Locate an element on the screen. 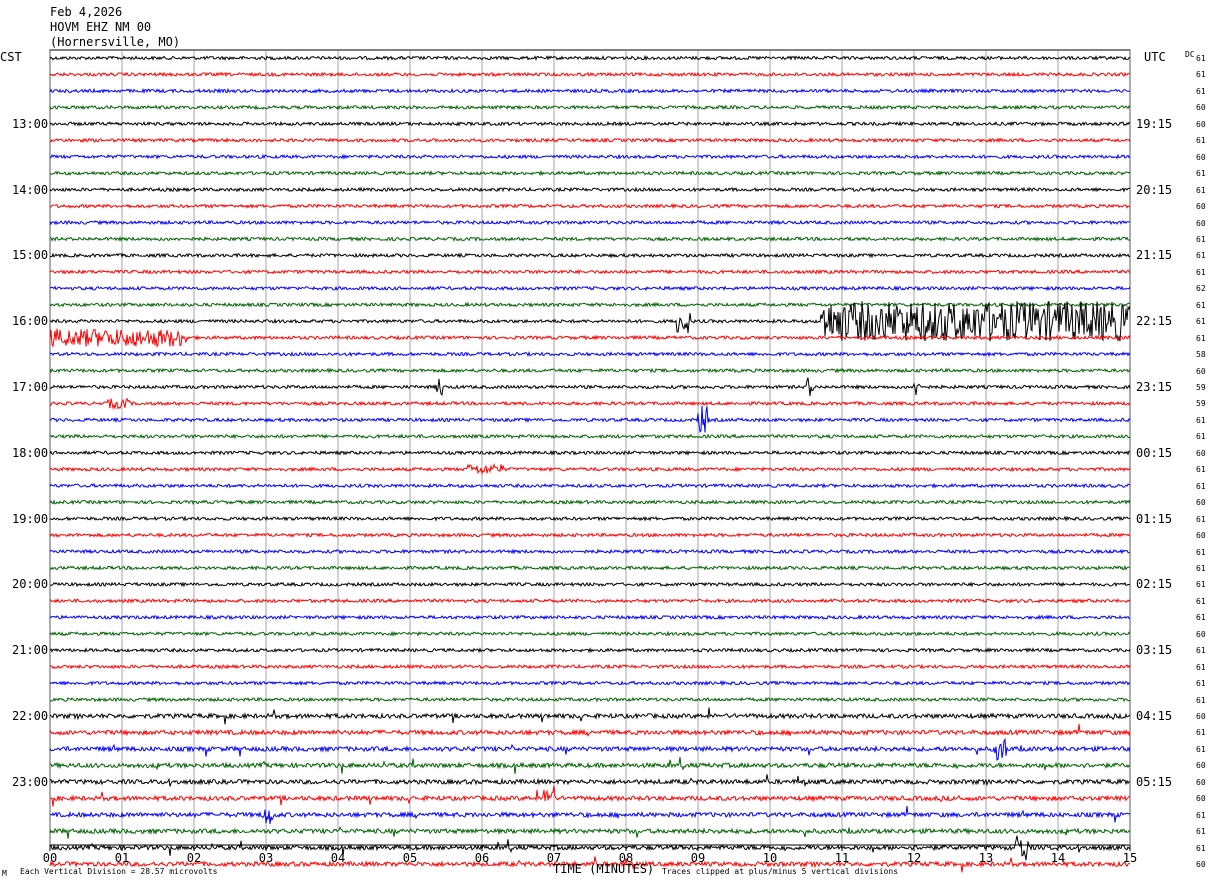 This screenshot has width=1210, height=886. x-tick-label: 08 is located at coordinates (626, 858).